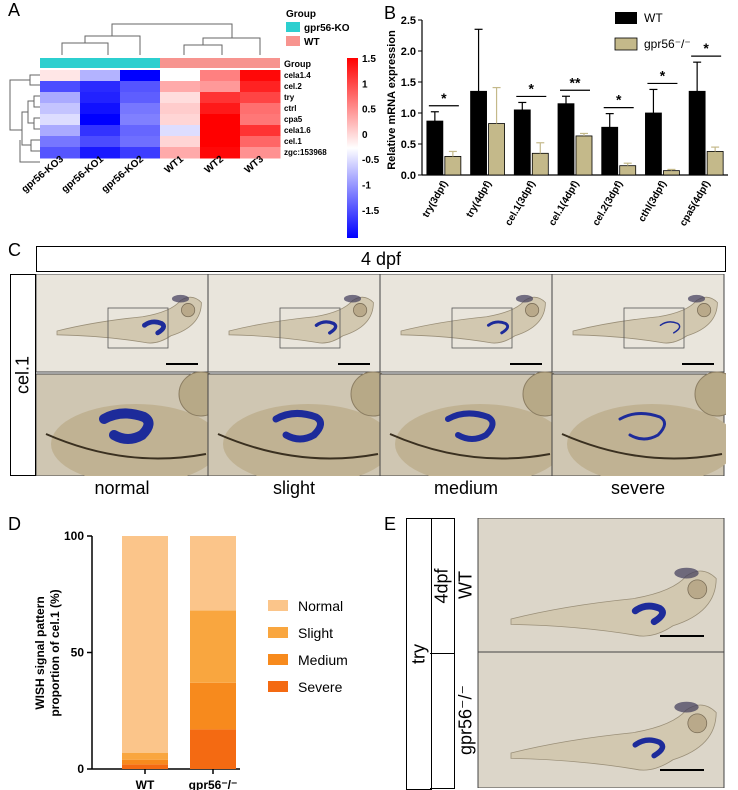 Image resolution: width=738 pixels, height=790 pixels. I want to click on group-bar-label: Group, so click(297, 64).